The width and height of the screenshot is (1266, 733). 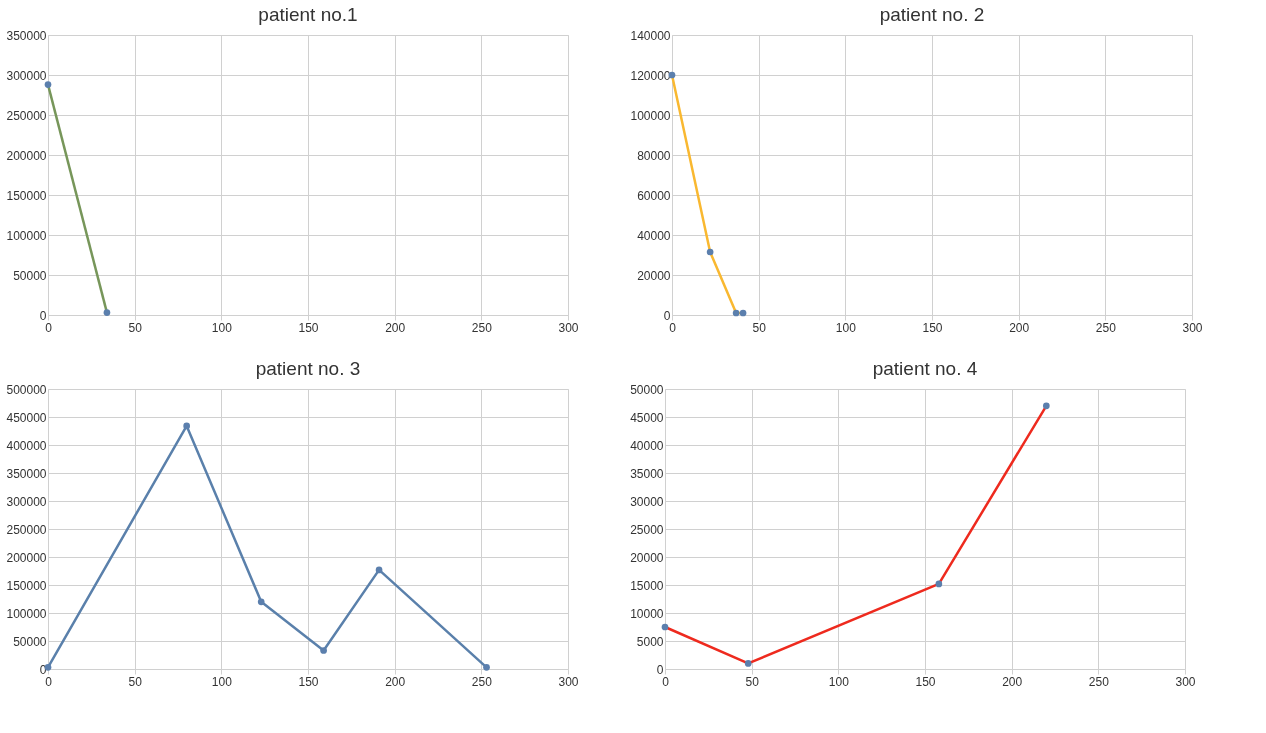 I want to click on y-tick-label: 5000, so click(x=650, y=641).